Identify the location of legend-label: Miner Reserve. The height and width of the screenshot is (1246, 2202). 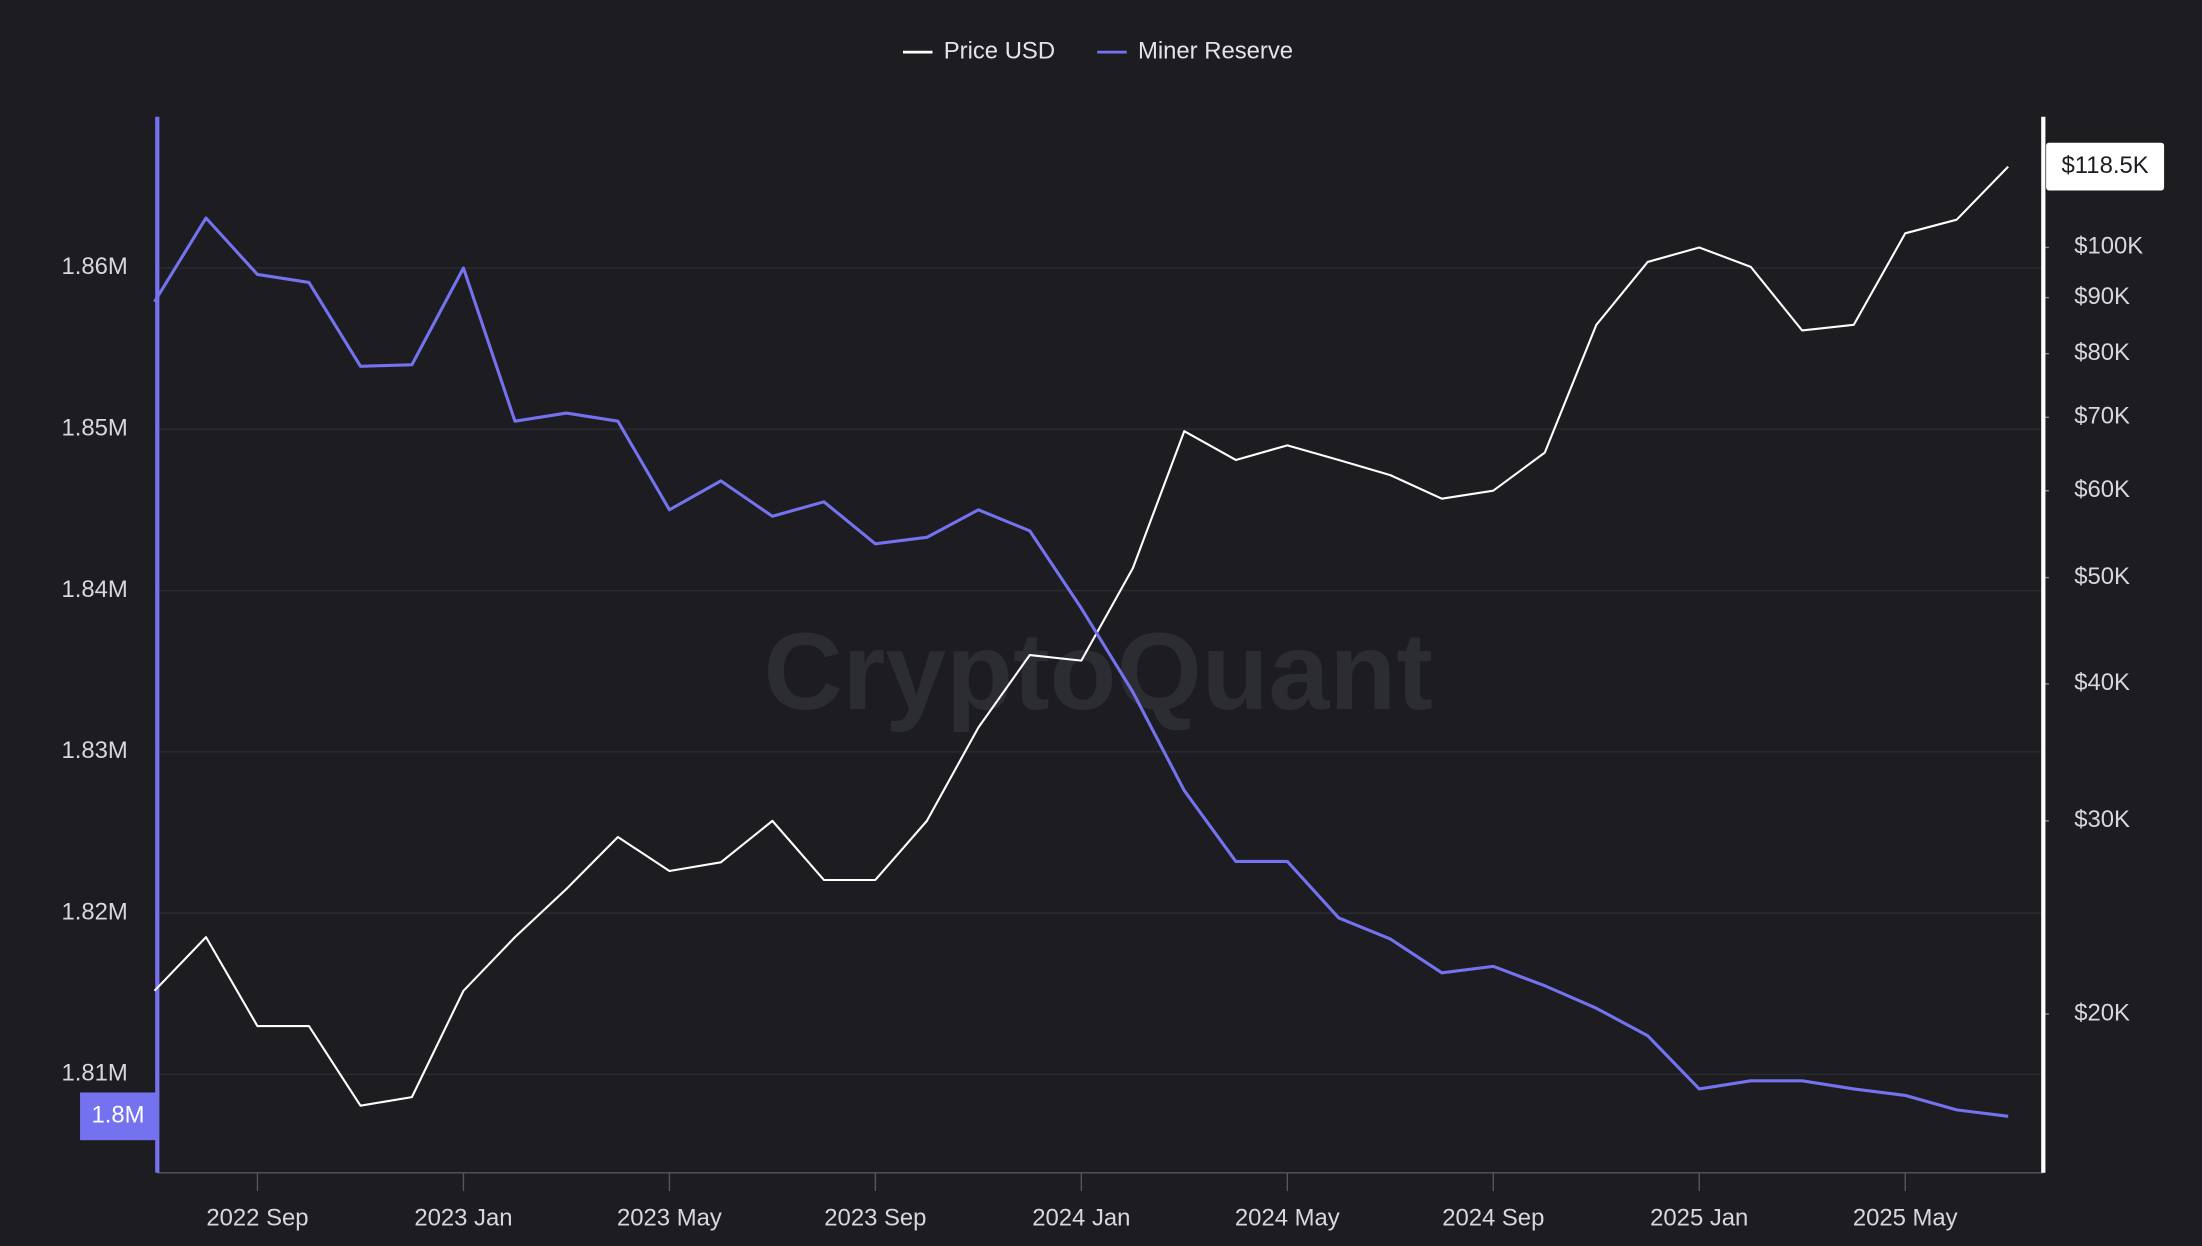
(1215, 50).